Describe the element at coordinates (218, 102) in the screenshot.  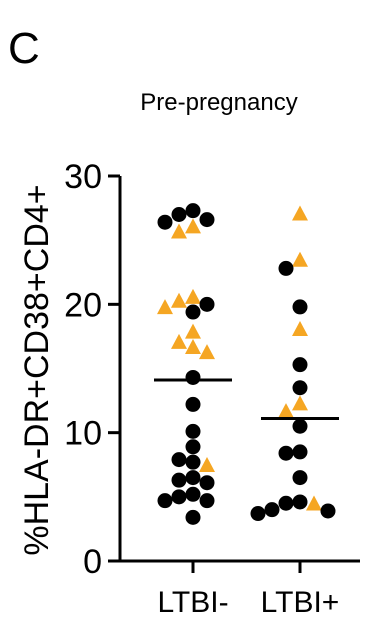
I see `chart-title: Pre-pregnancy` at that location.